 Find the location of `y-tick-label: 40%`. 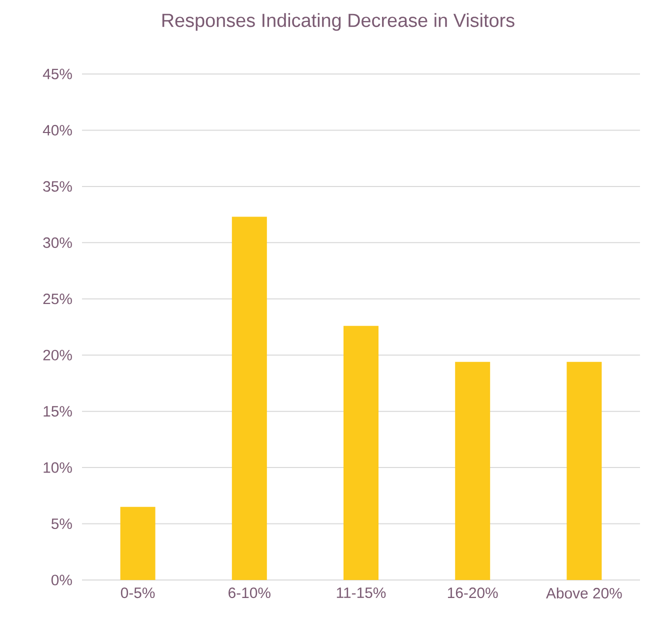

y-tick-label: 40% is located at coordinates (57, 130).